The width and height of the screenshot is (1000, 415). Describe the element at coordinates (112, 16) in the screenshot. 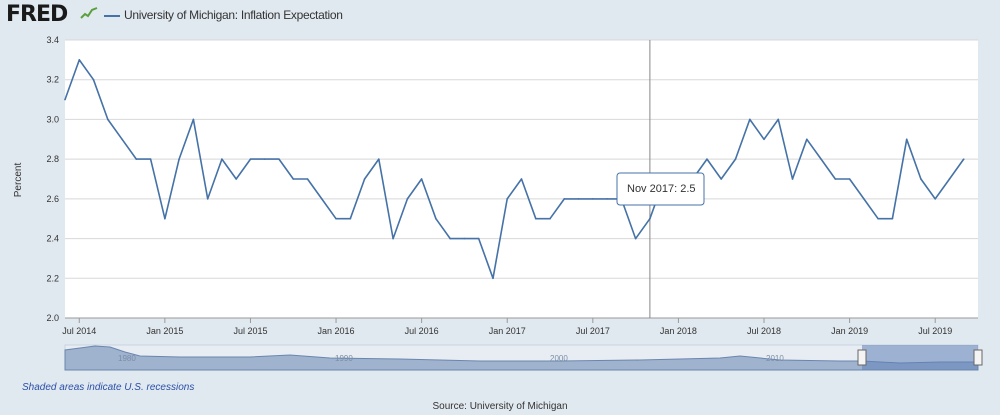

I see `legend-swatch` at that location.